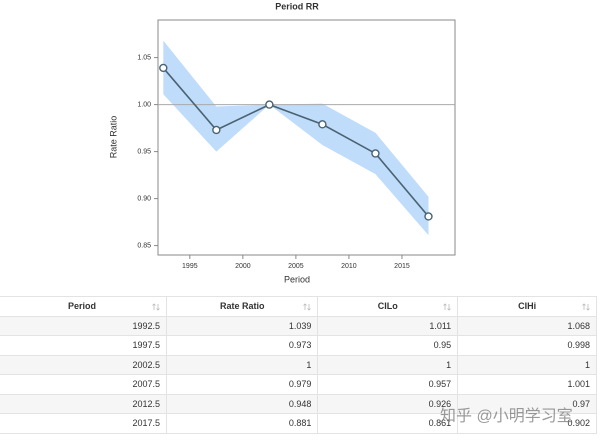 Image resolution: width=600 pixels, height=446 pixels. I want to click on y-tick-label: 1.00, so click(144, 104).